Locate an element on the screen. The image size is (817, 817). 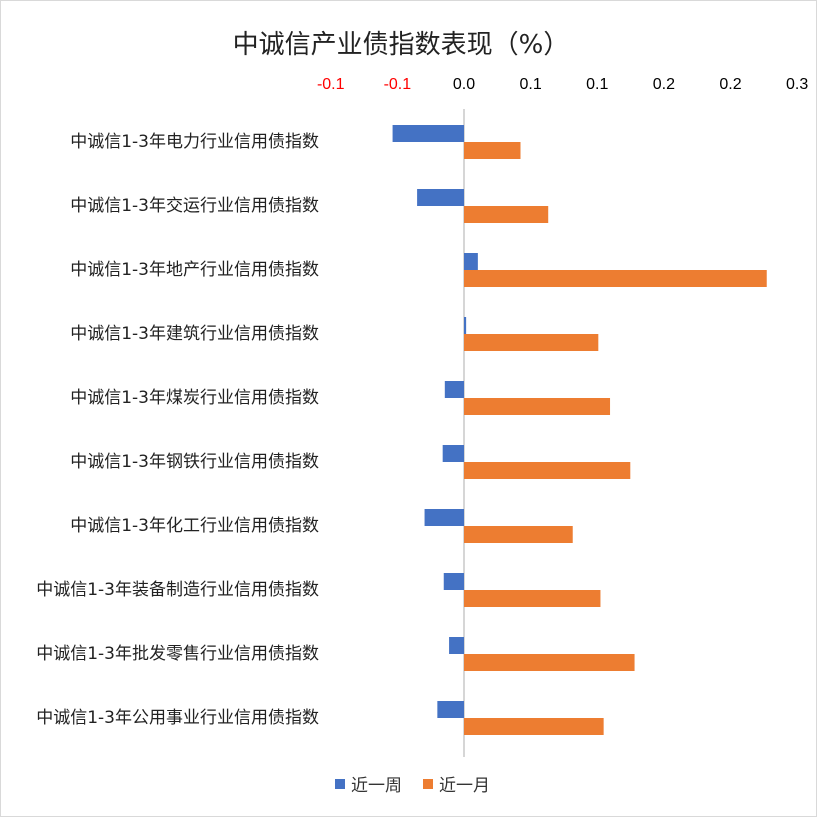
category-label: 中诚信1-3年钢铁行业信用债指数 is located at coordinates (194, 462).